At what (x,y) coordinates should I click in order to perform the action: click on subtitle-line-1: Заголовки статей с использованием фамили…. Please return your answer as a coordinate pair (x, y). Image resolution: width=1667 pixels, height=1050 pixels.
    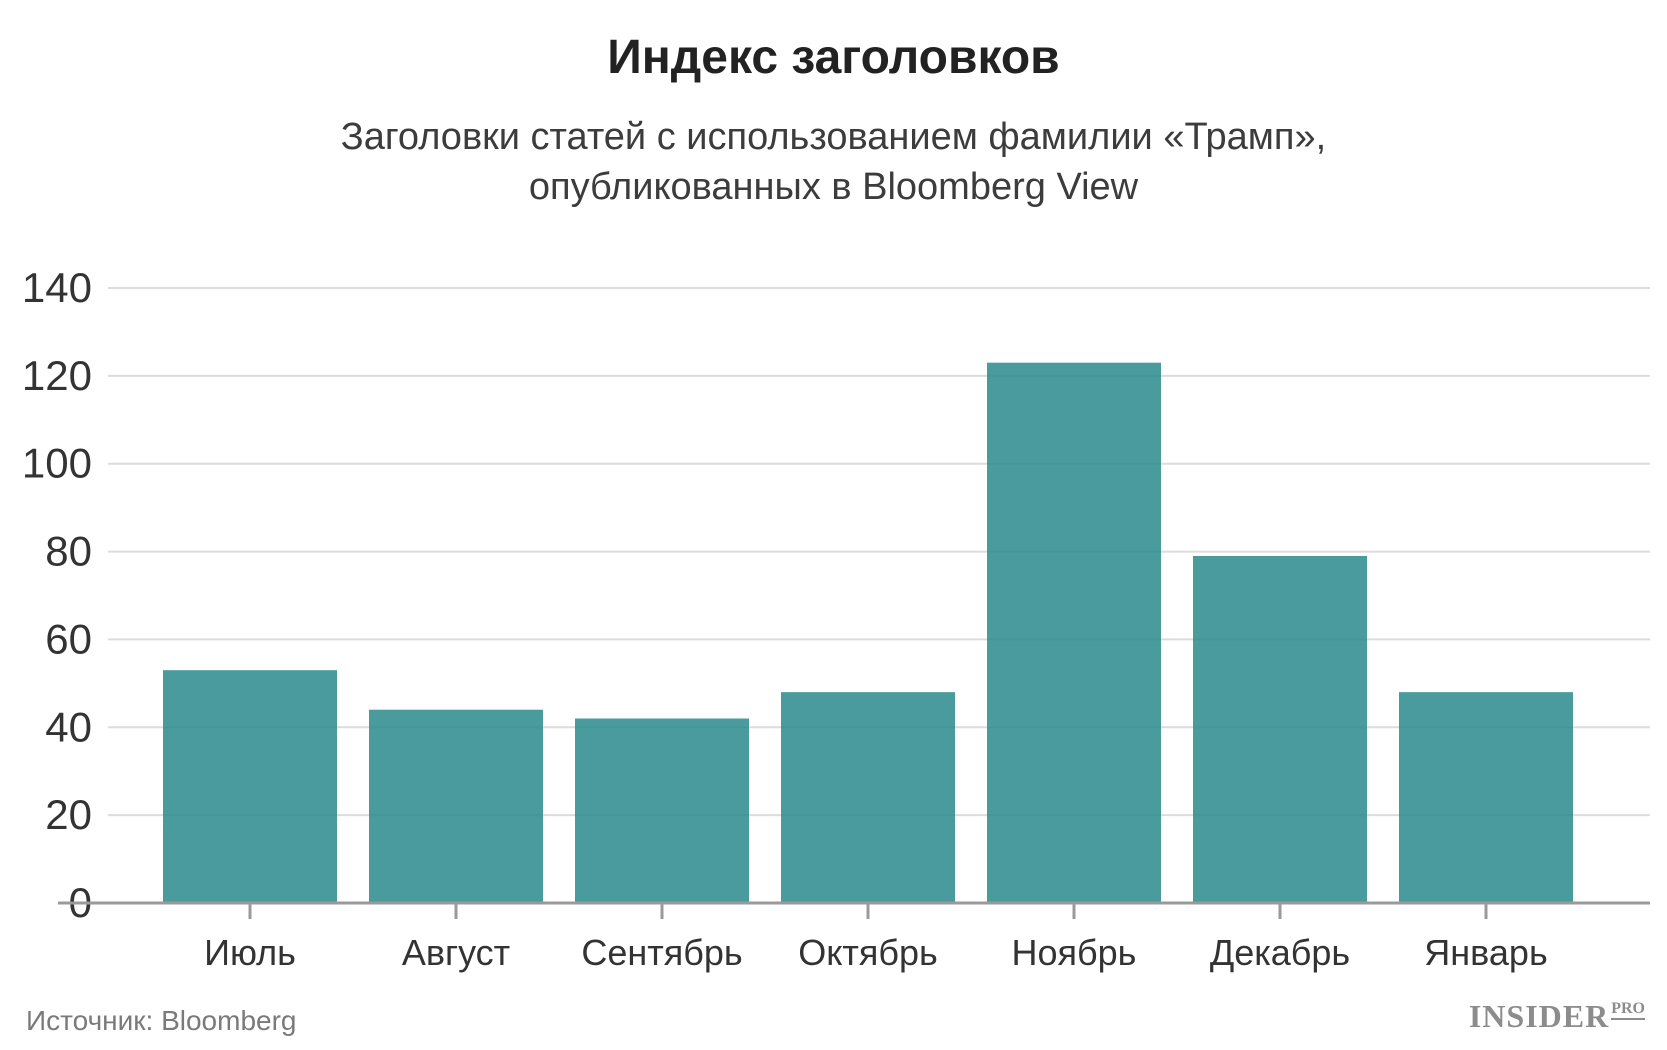
    Looking at the image, I should click on (833, 137).